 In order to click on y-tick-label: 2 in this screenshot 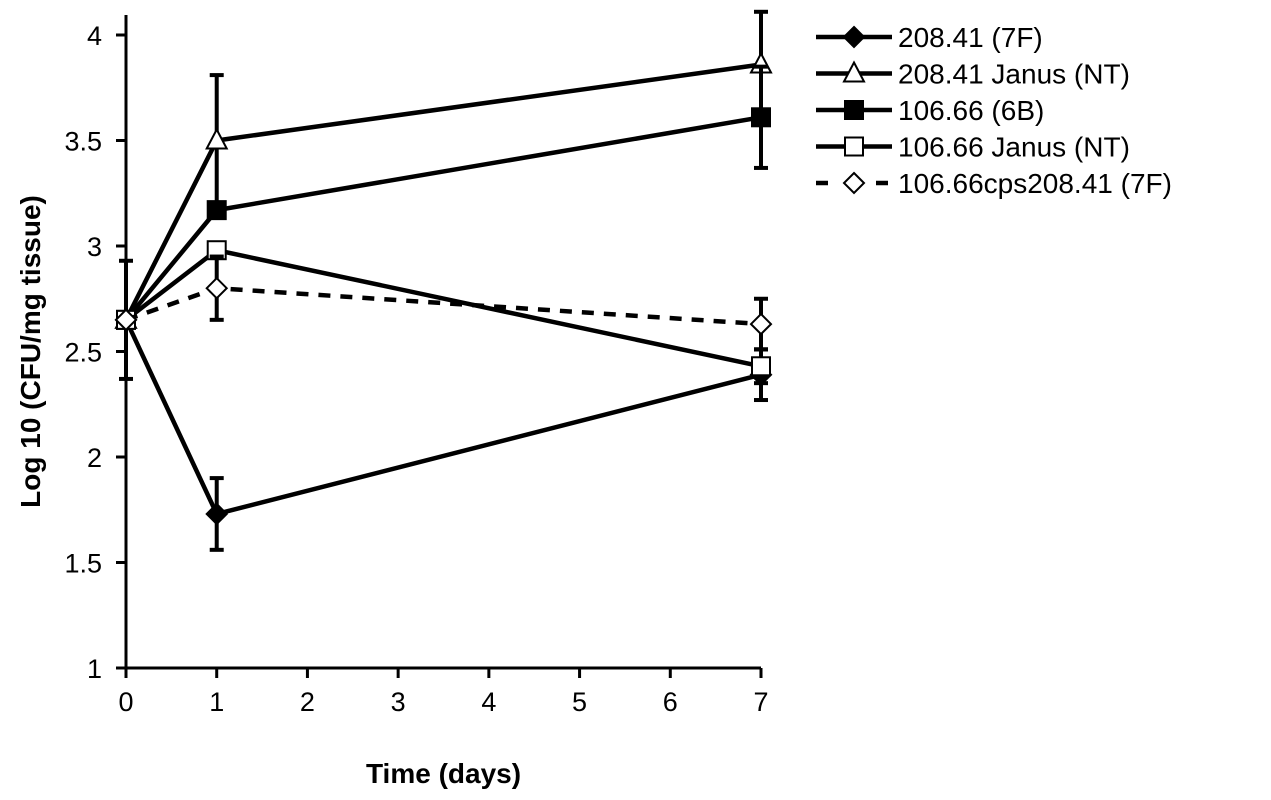, I will do `click(94, 458)`.